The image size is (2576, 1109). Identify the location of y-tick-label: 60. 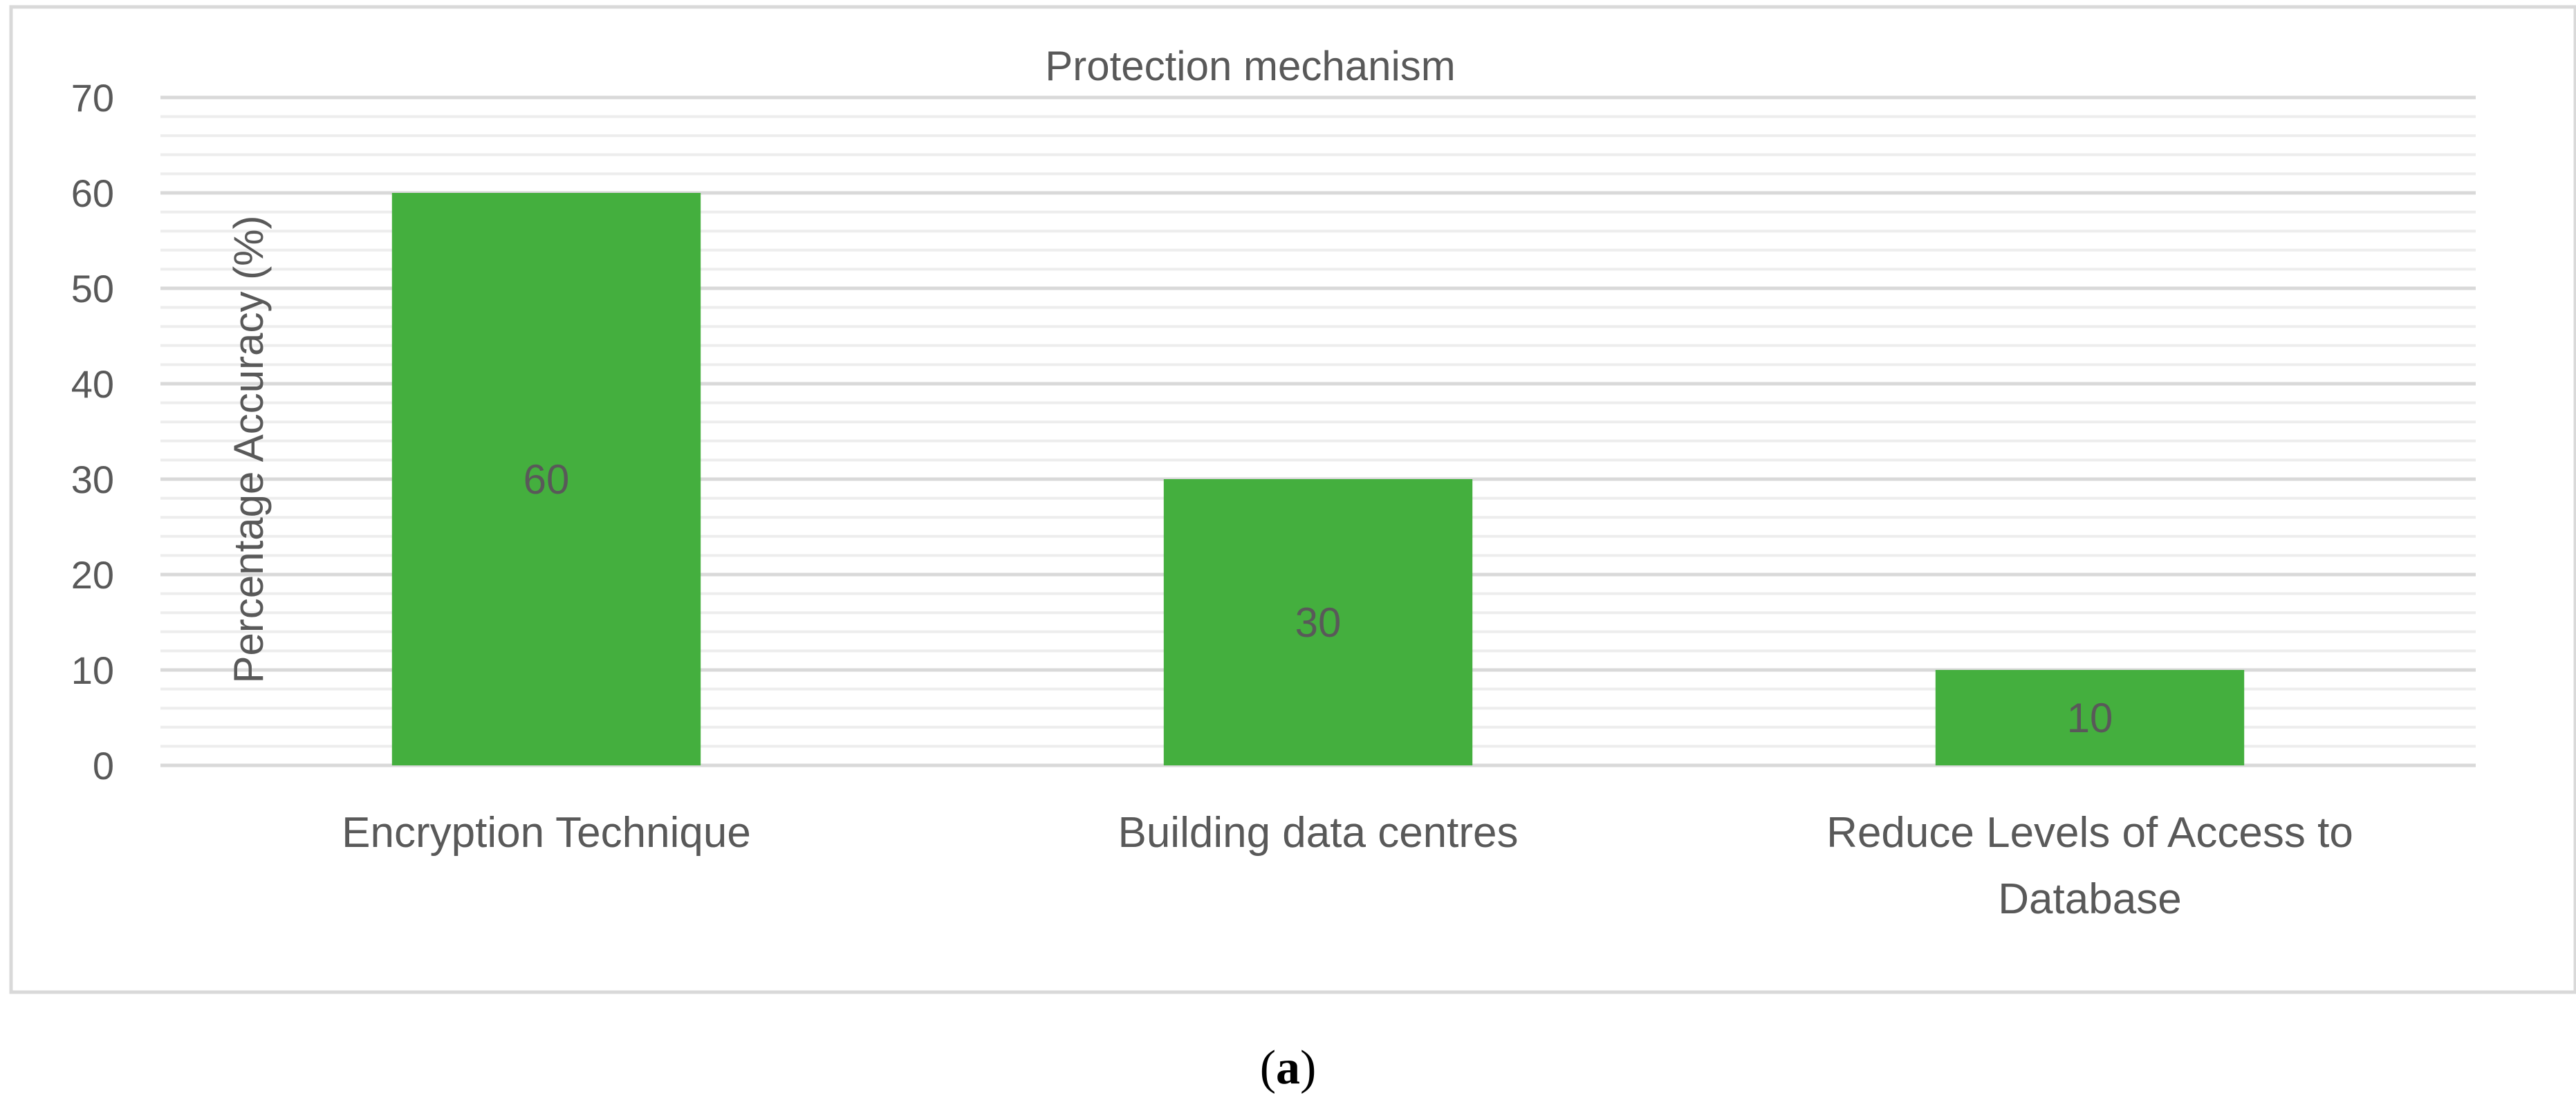
(92, 193).